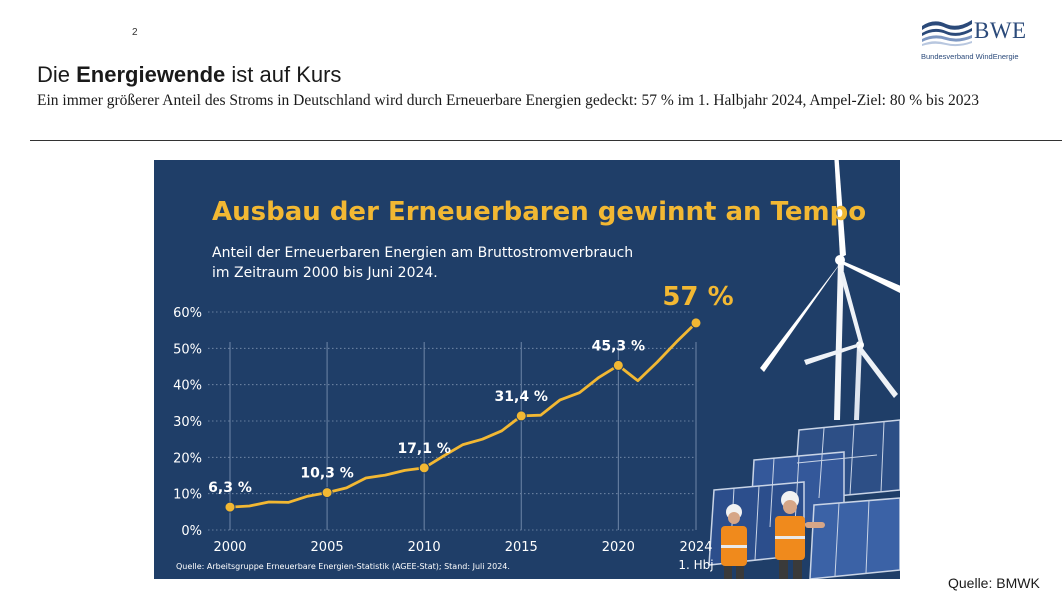 The image size is (1063, 596). What do you see at coordinates (151, 74) in the screenshot?
I see `title-bold: Energiewende` at bounding box center [151, 74].